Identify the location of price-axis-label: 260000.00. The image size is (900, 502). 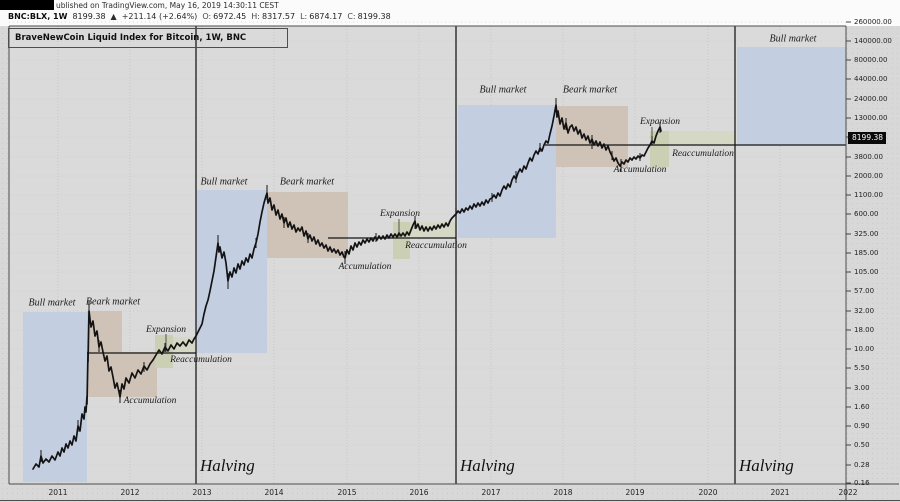
(873, 22).